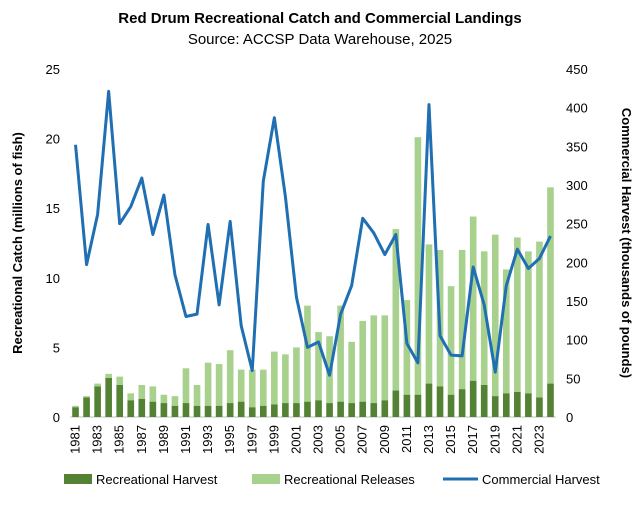 The width and height of the screenshot is (640, 511). What do you see at coordinates (318, 408) in the screenshot?
I see `bar-recreational-harvest-2003` at bounding box center [318, 408].